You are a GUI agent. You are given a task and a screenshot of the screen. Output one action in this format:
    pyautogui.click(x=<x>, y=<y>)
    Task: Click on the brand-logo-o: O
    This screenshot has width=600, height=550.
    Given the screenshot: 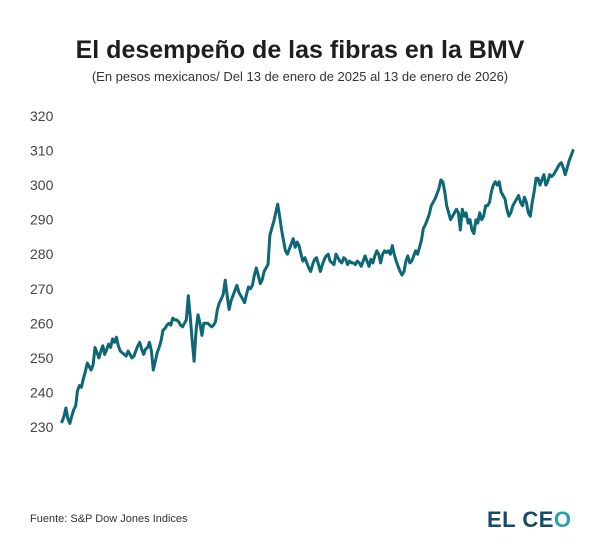 What is the action you would take?
    pyautogui.click(x=562, y=519)
    